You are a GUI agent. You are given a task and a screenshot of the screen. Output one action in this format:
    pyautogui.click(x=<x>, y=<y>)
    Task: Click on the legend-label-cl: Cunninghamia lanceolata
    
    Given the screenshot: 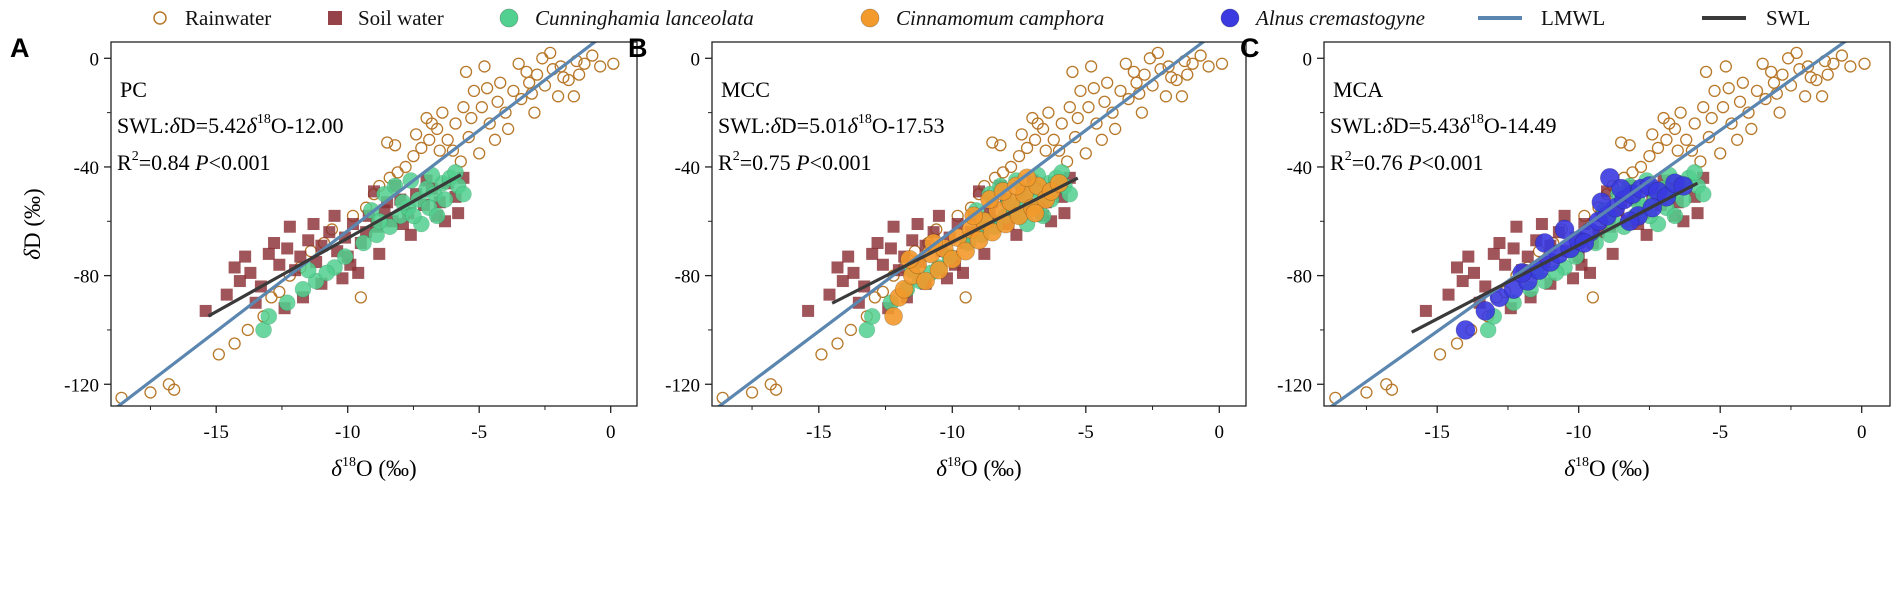 What is the action you would take?
    pyautogui.click(x=644, y=18)
    